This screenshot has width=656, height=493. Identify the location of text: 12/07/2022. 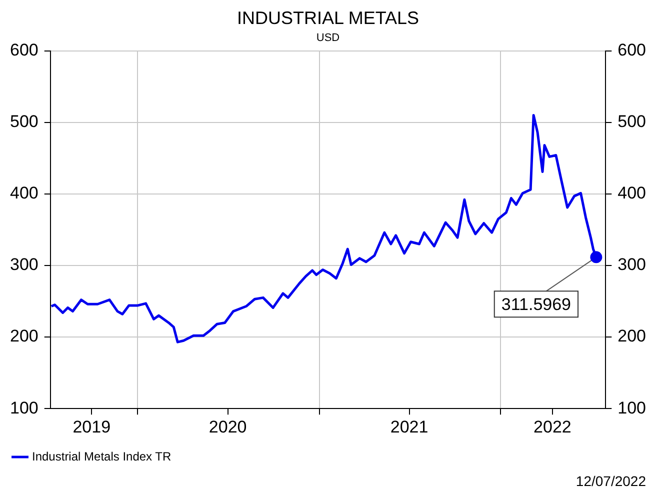
(611, 480).